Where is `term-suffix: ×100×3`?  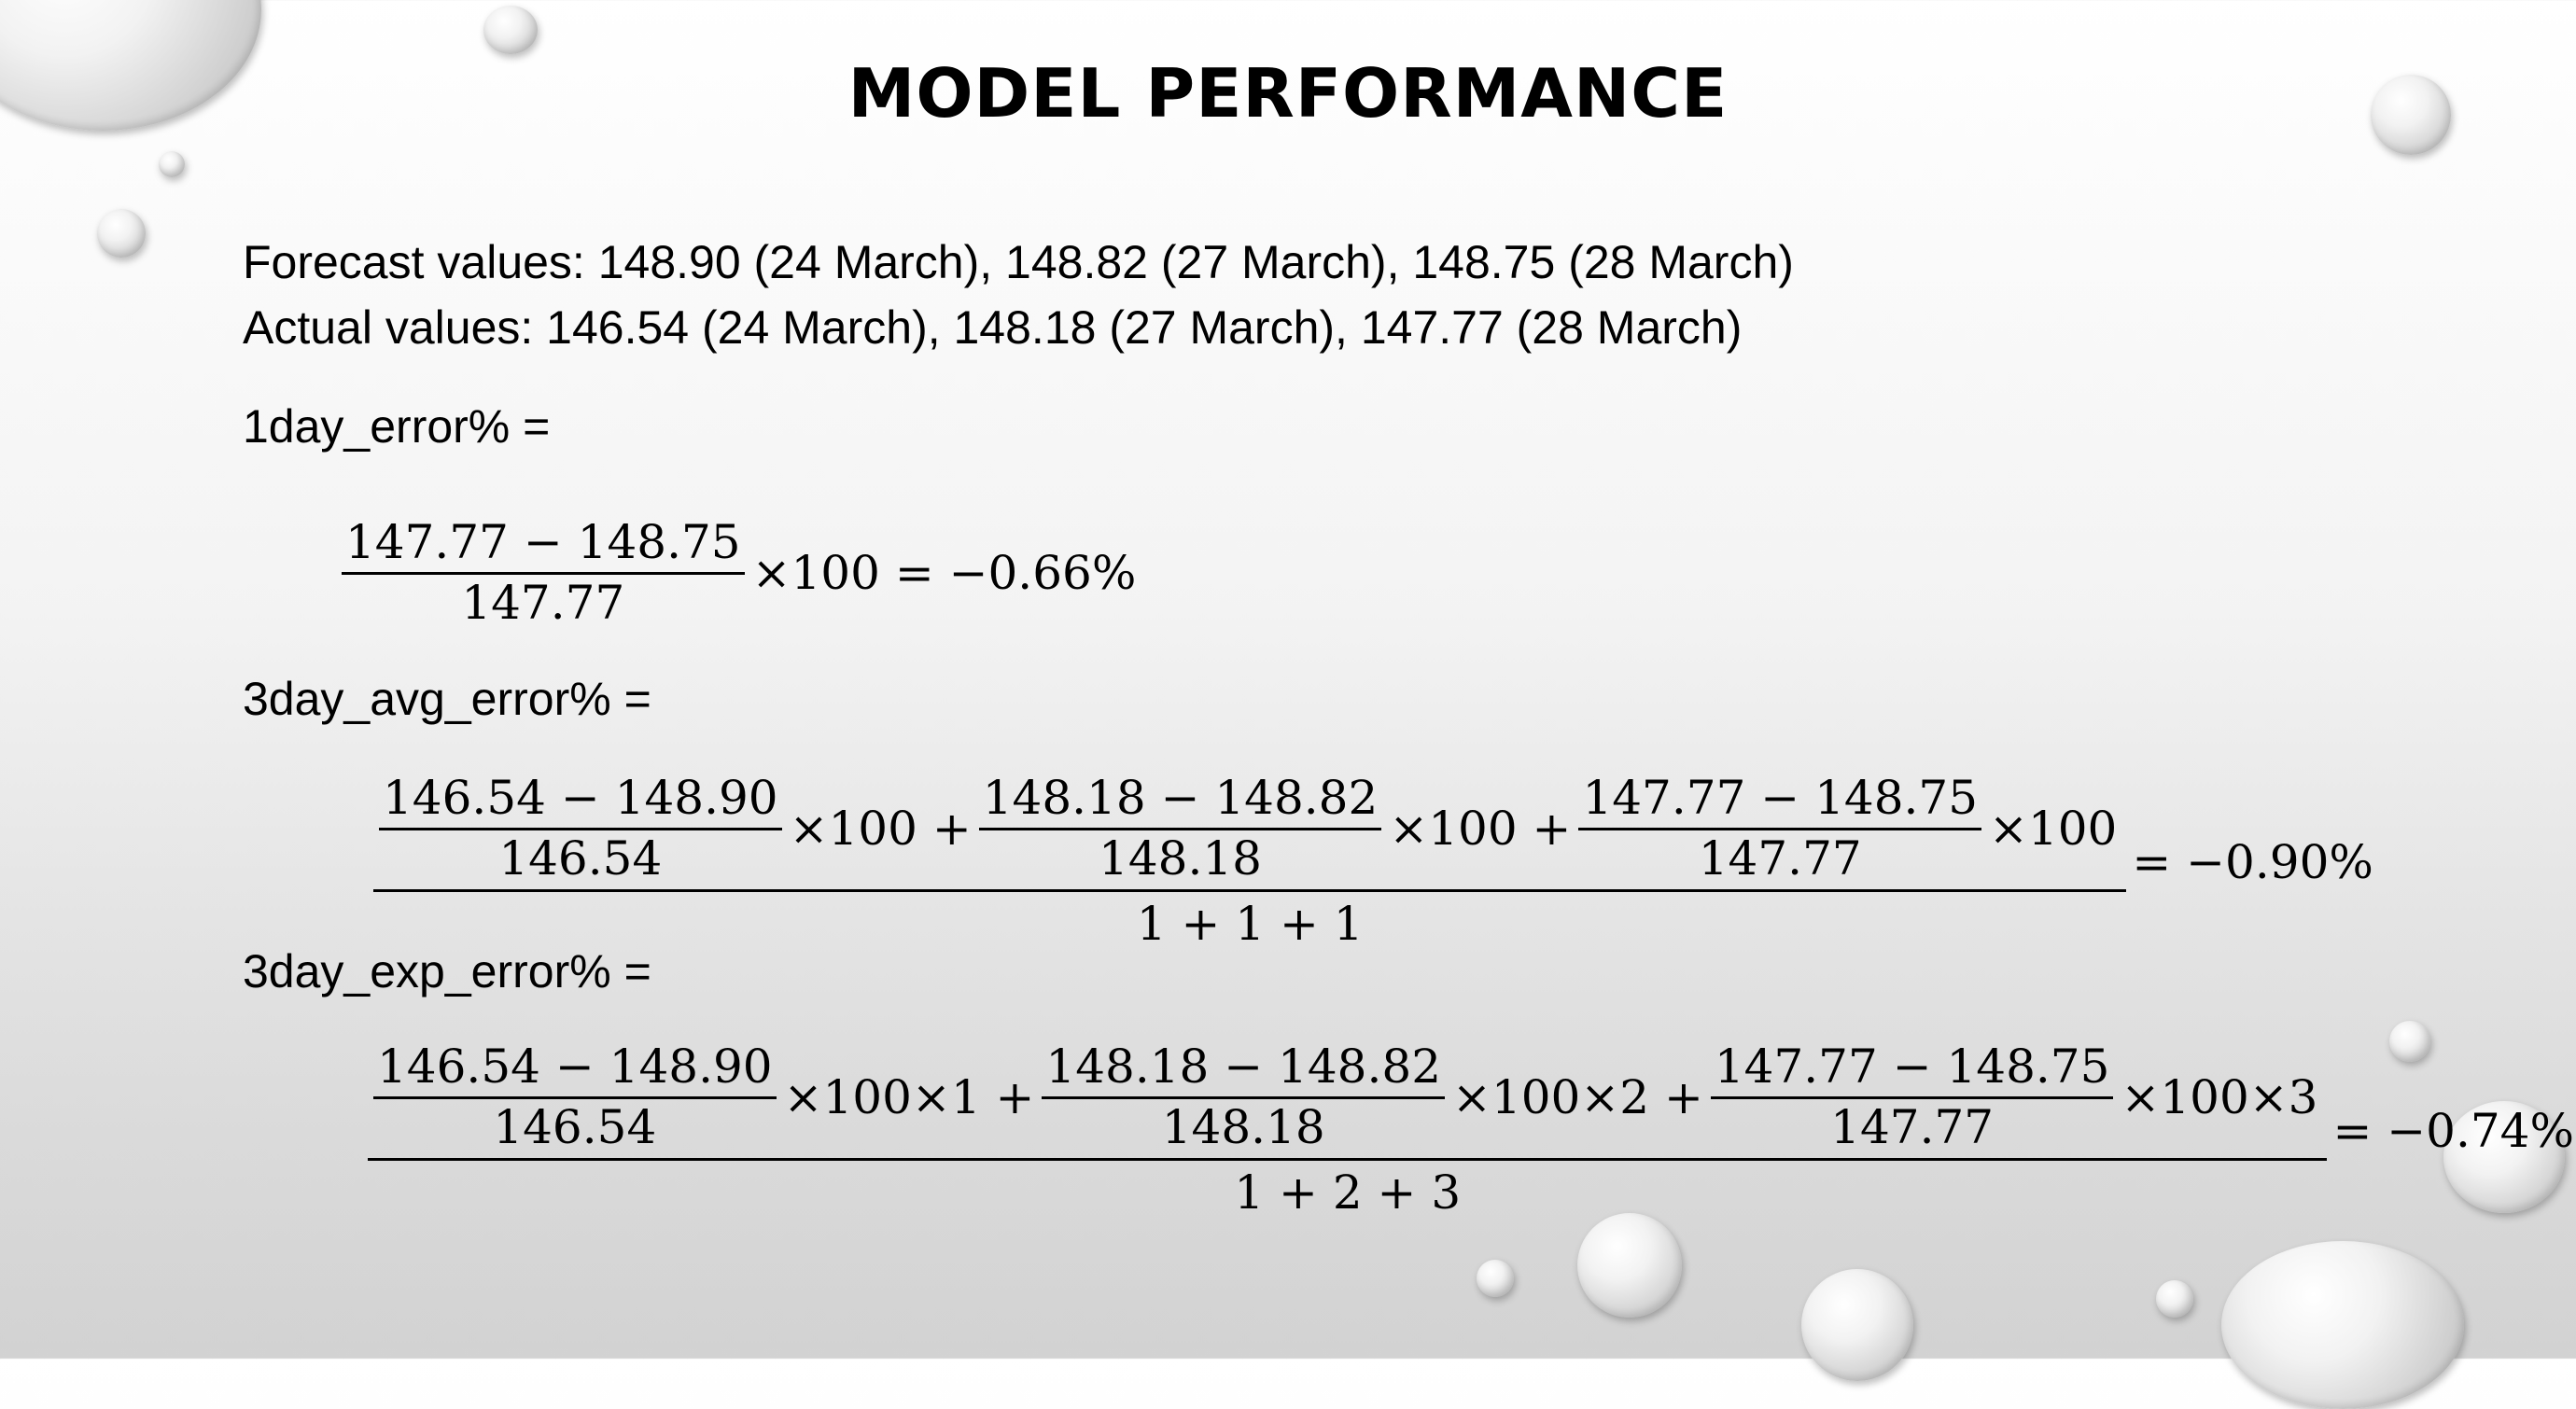 term-suffix: ×100×3 is located at coordinates (2219, 1097).